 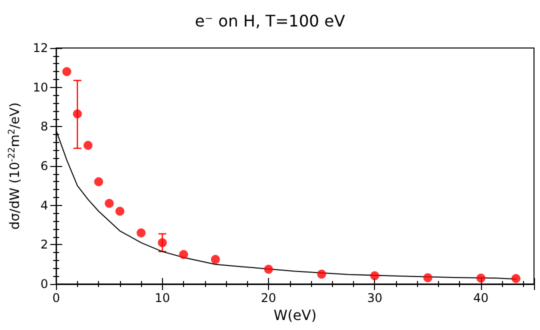 I want to click on y-tick-label: 4, so click(x=44, y=205).